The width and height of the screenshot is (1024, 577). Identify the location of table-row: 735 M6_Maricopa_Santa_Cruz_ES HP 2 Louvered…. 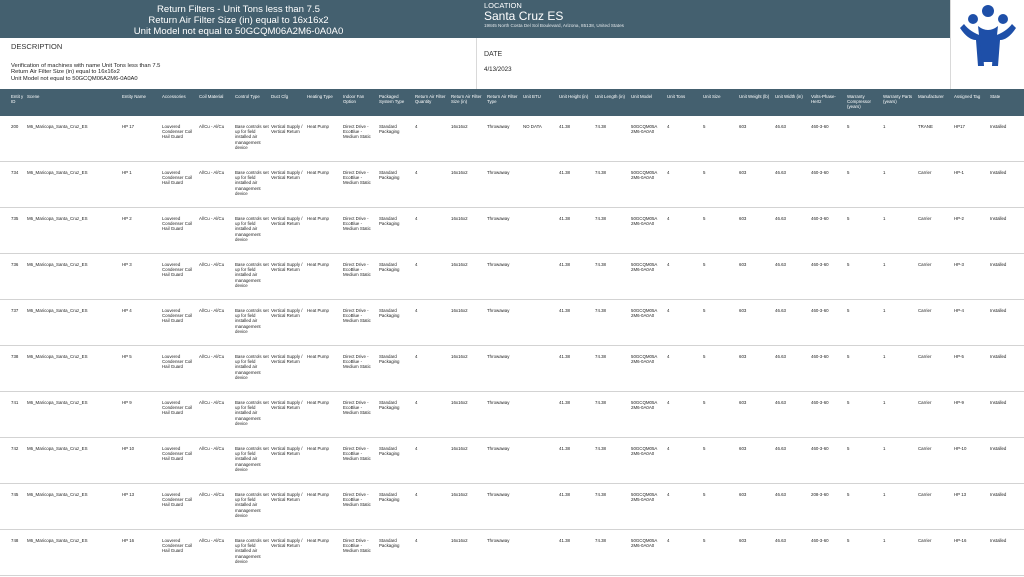
(512, 231).